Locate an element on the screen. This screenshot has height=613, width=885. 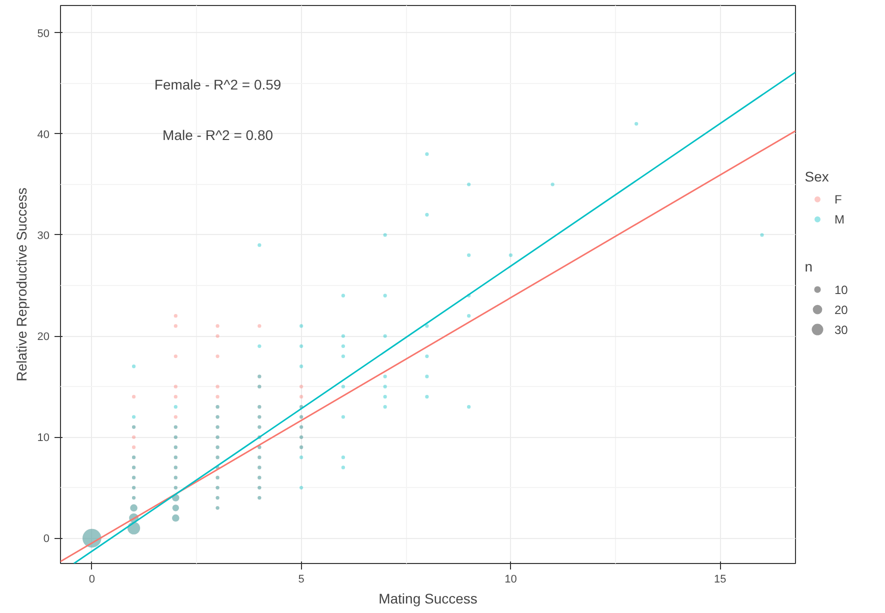
x-tick-label: 5 is located at coordinates (301, 580).